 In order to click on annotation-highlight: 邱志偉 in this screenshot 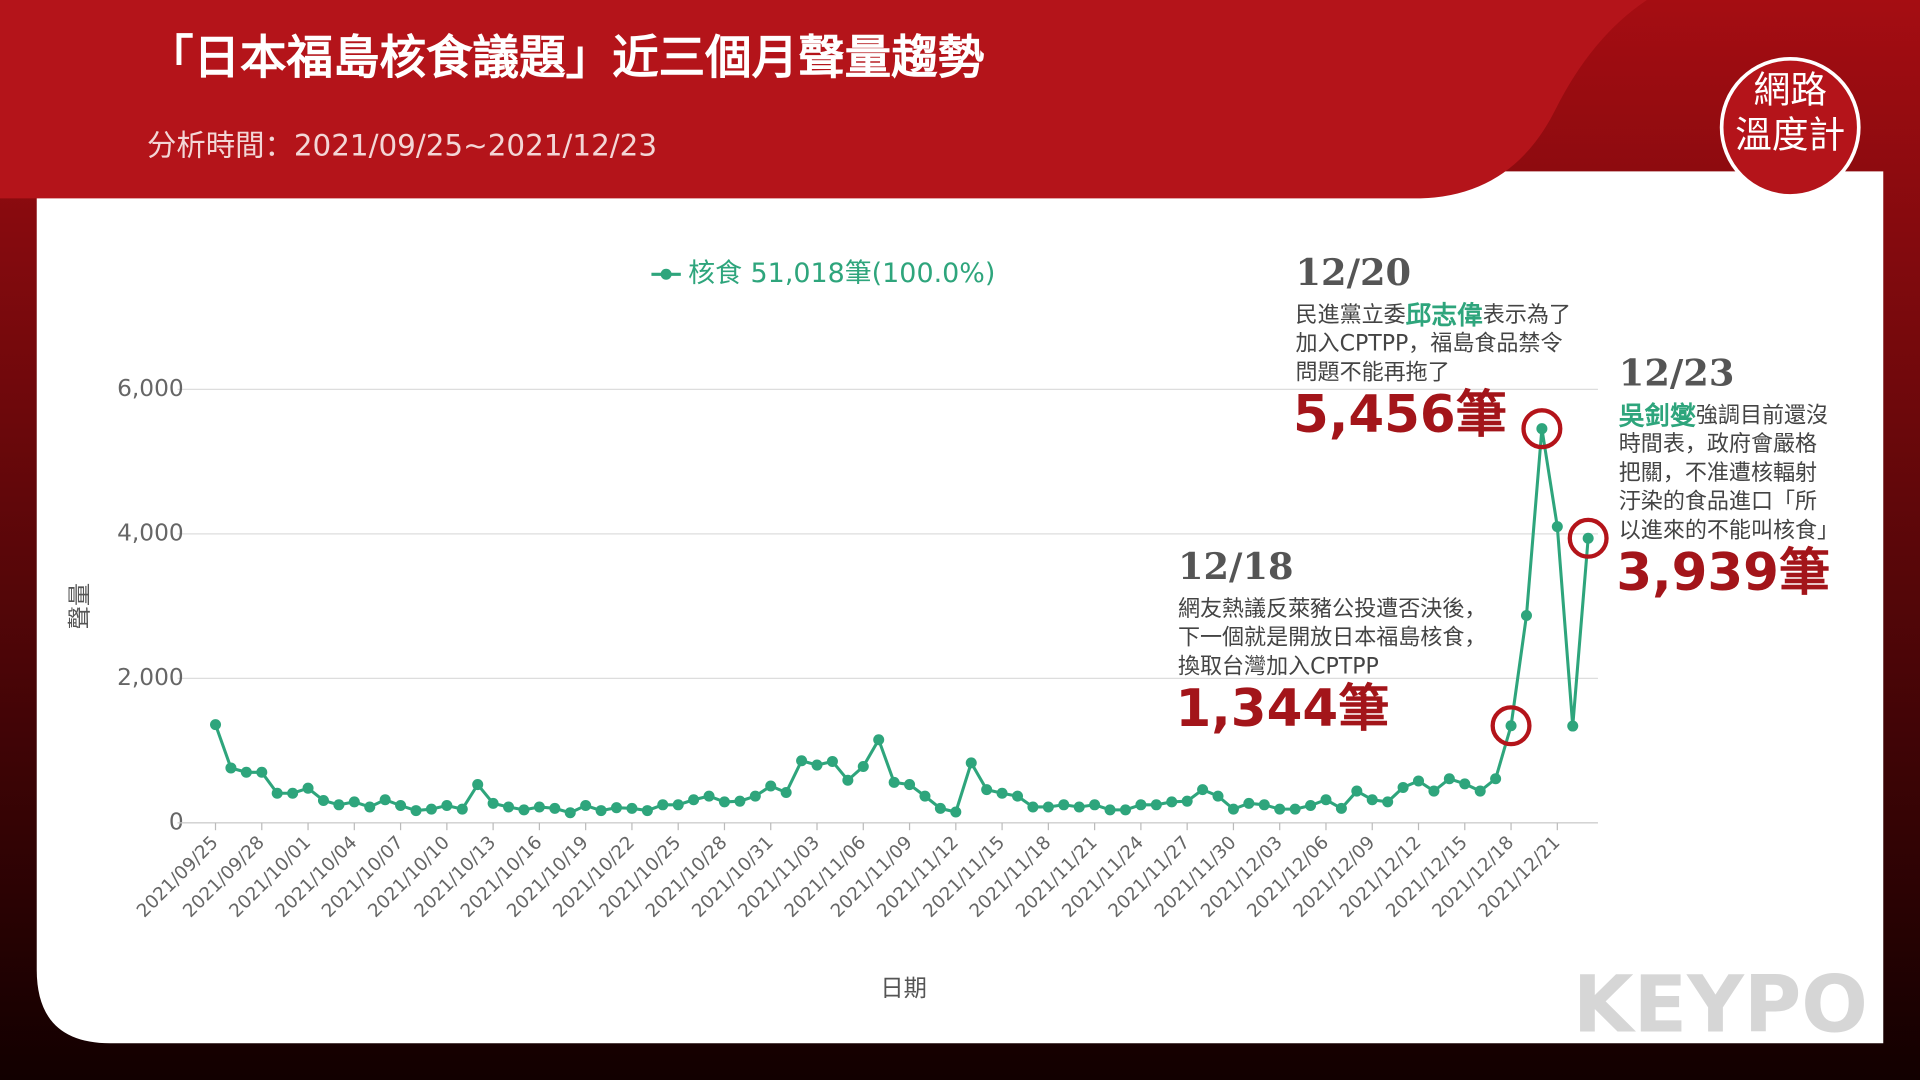, I will do `click(1444, 315)`.